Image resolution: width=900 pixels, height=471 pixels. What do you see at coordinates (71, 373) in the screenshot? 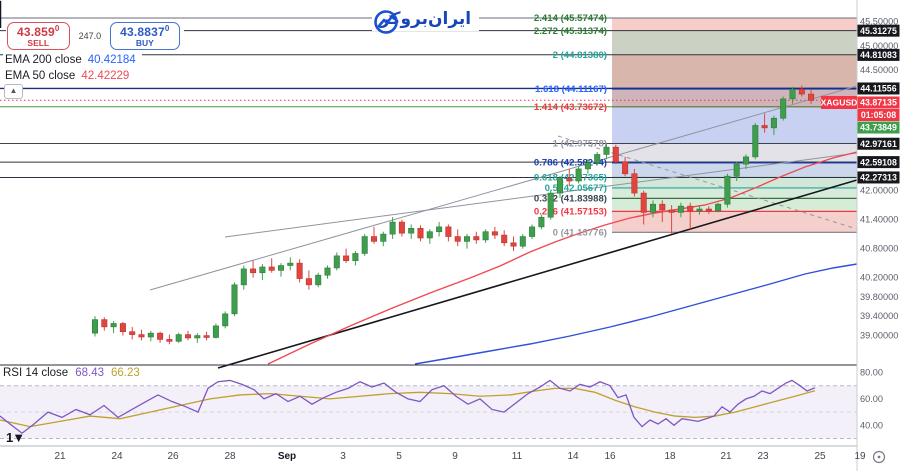
I see `rsi-legend: RSI 14 close 68.43 66.23` at bounding box center [71, 373].